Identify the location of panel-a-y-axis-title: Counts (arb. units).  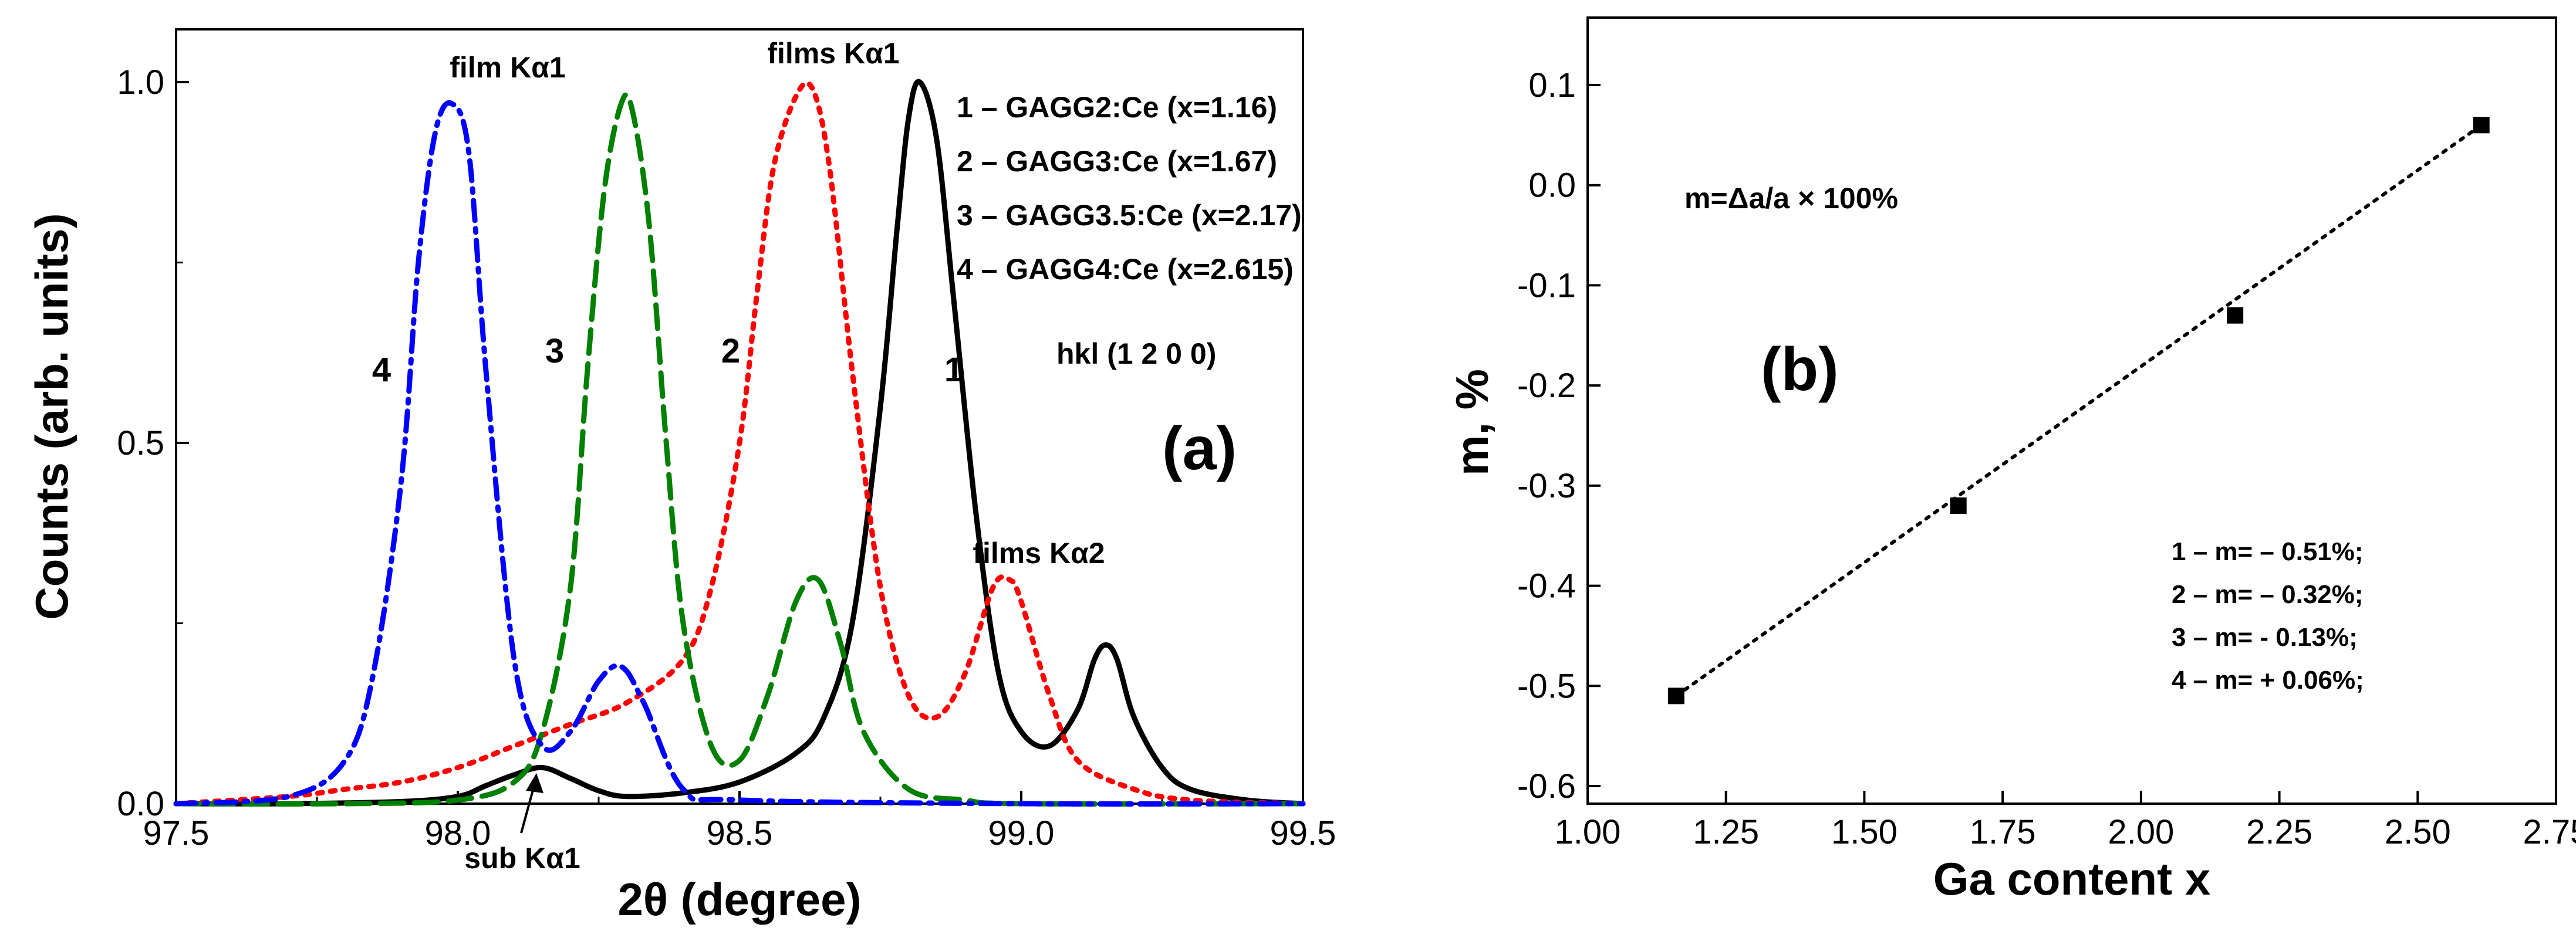
(51, 416).